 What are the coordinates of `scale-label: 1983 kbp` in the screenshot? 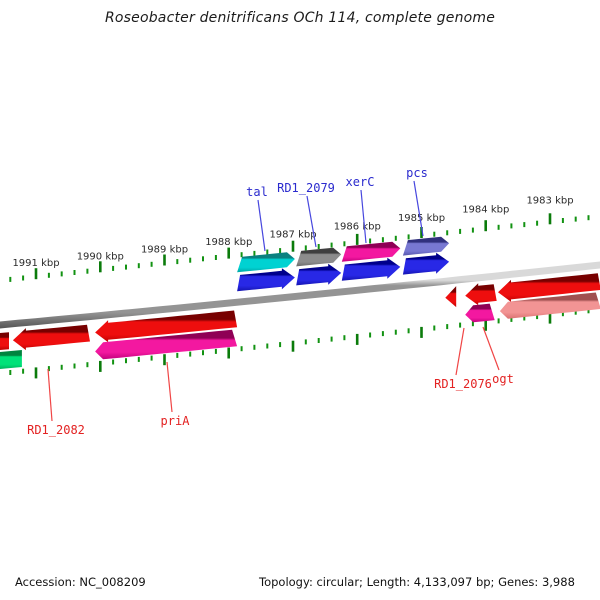 It's located at (549, 201).